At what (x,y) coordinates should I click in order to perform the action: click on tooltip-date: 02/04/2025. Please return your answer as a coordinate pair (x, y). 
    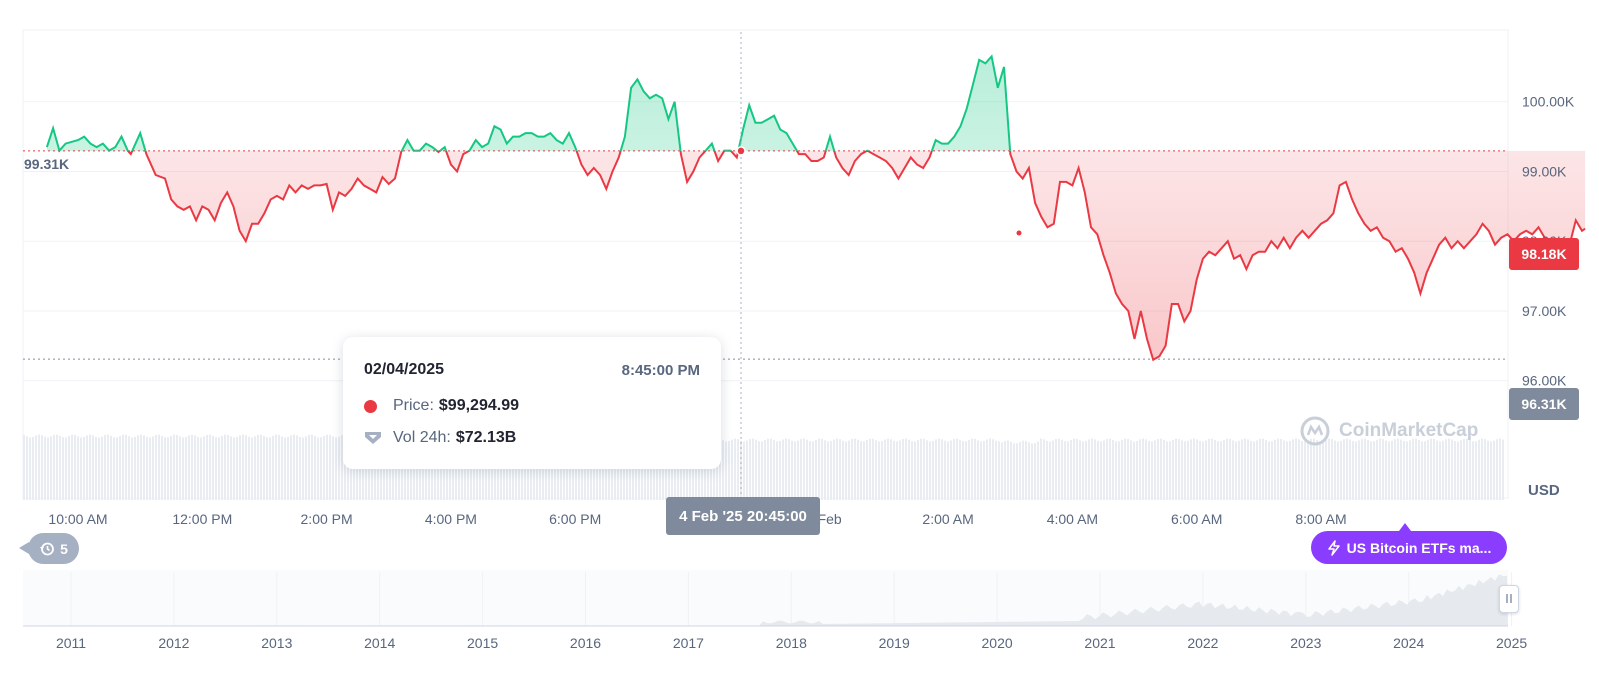
    Looking at the image, I should click on (404, 369).